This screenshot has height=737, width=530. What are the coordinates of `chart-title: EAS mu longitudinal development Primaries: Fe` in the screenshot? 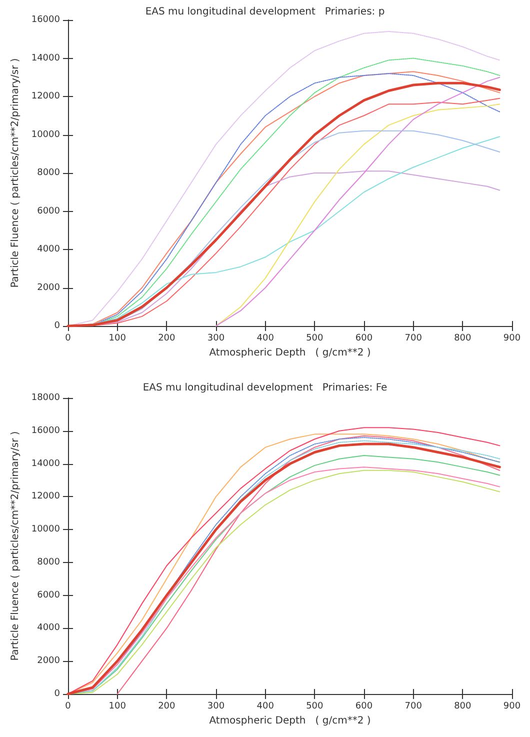 It's located at (265, 388).